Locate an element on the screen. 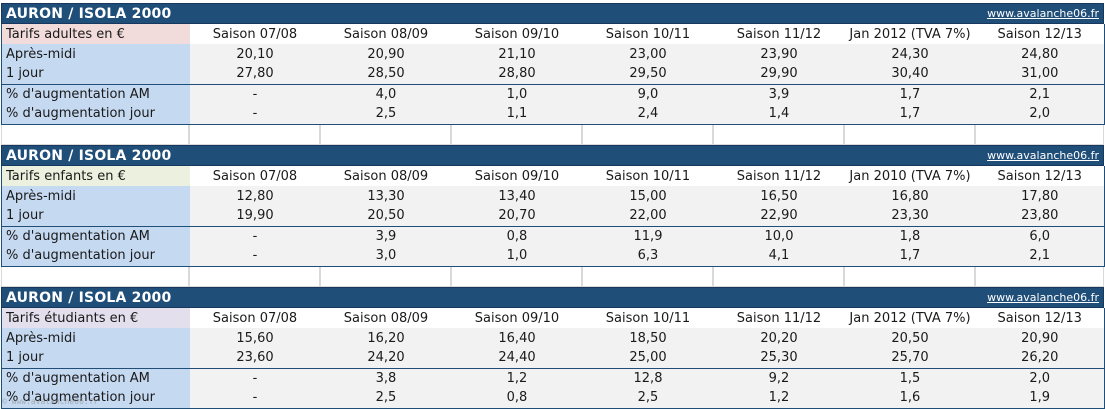 The width and height of the screenshot is (1105, 409). price-cell: 2,1 is located at coordinates (1040, 93).